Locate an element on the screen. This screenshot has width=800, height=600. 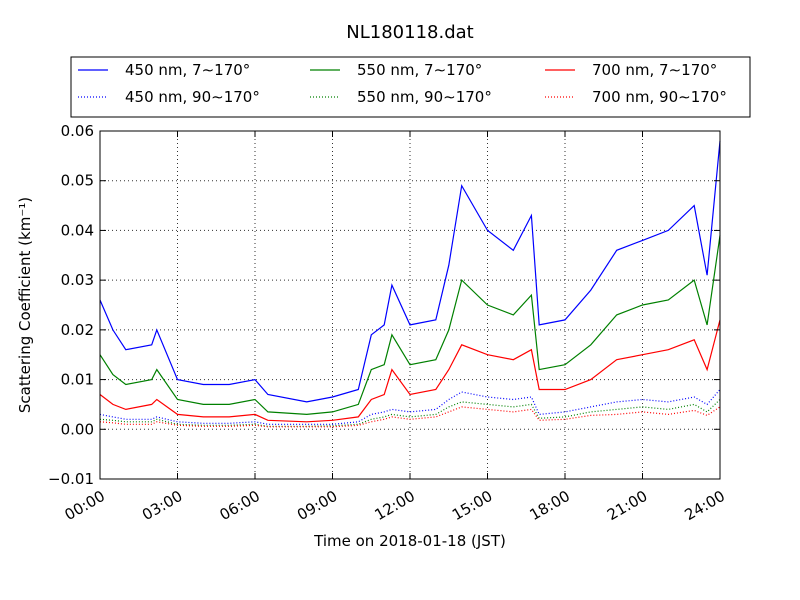
x-tick-label: 15:00 is located at coordinates (472, 505).